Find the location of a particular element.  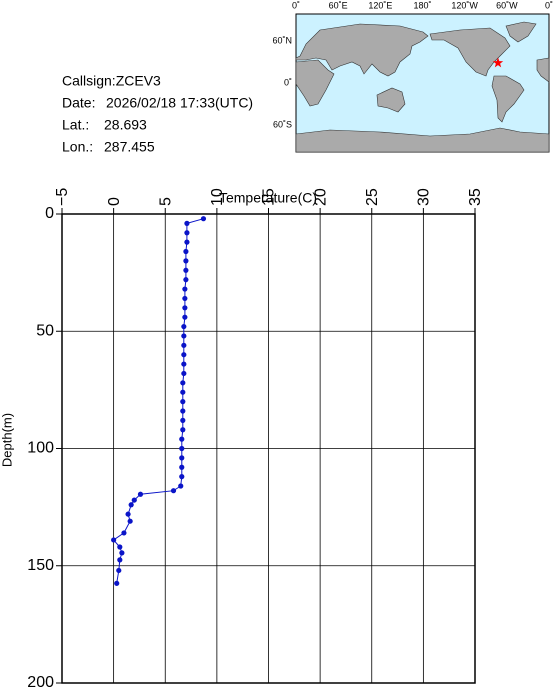

x-tick-label: 0 is located at coordinates (114, 201).